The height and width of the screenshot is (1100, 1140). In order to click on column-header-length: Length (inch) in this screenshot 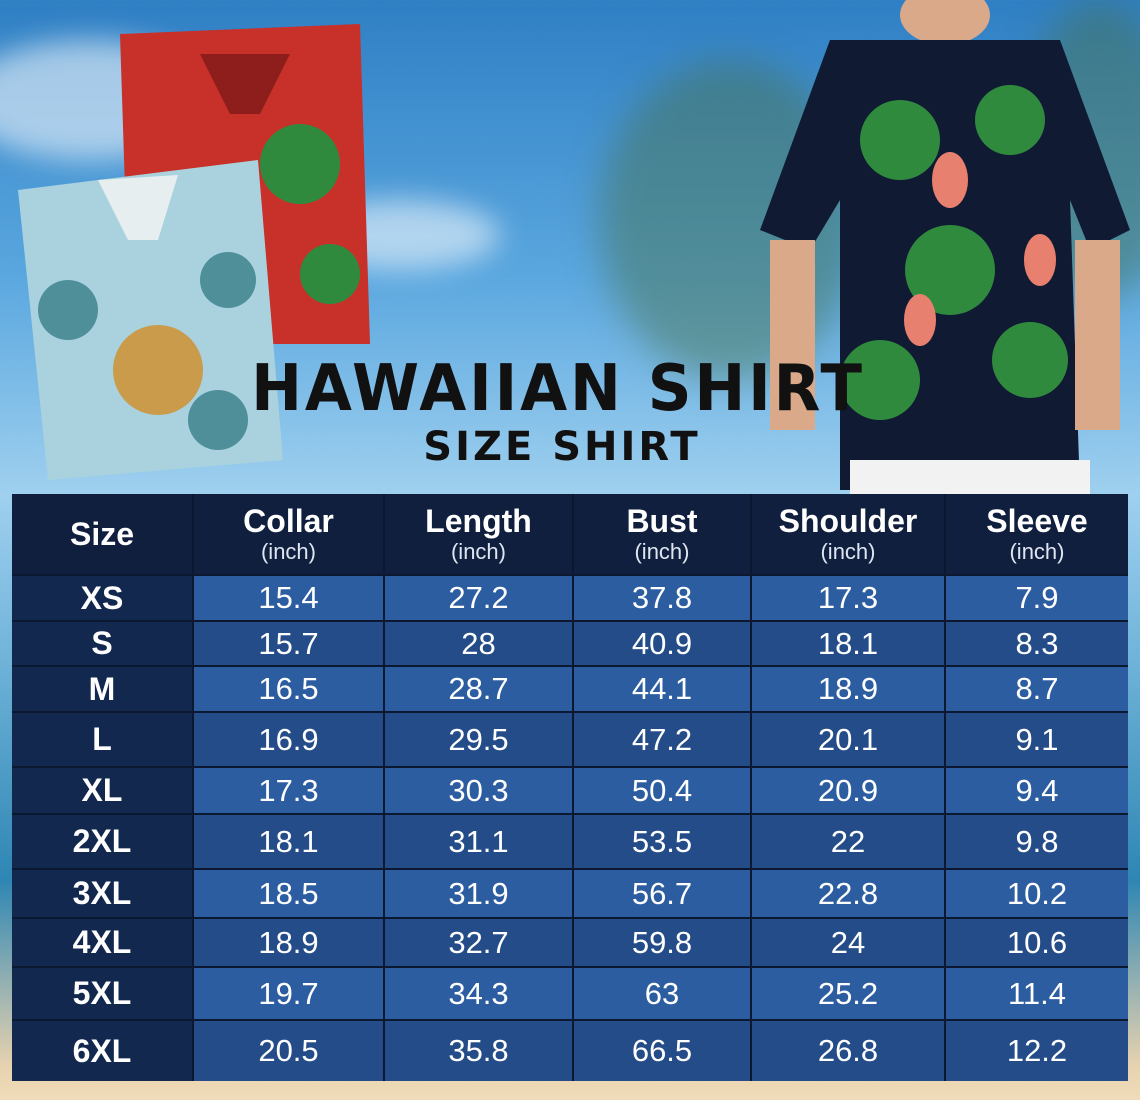, I will do `click(478, 534)`.